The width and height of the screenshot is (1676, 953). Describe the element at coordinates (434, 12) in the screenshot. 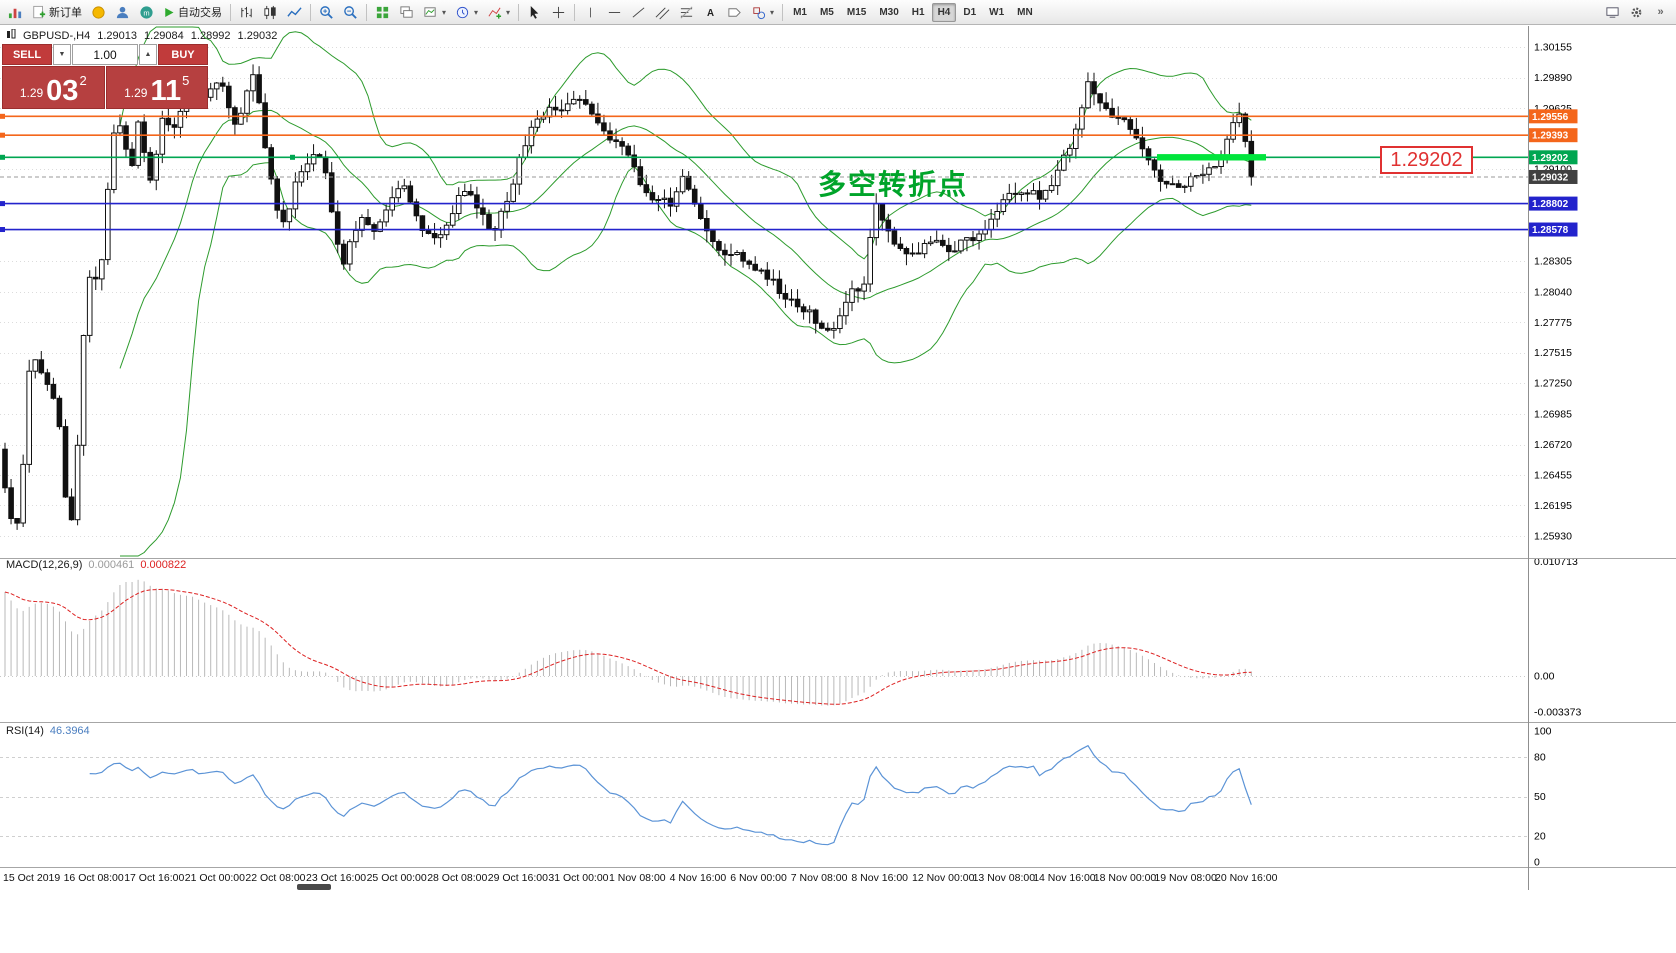

I see `new-chart-icon` at that location.